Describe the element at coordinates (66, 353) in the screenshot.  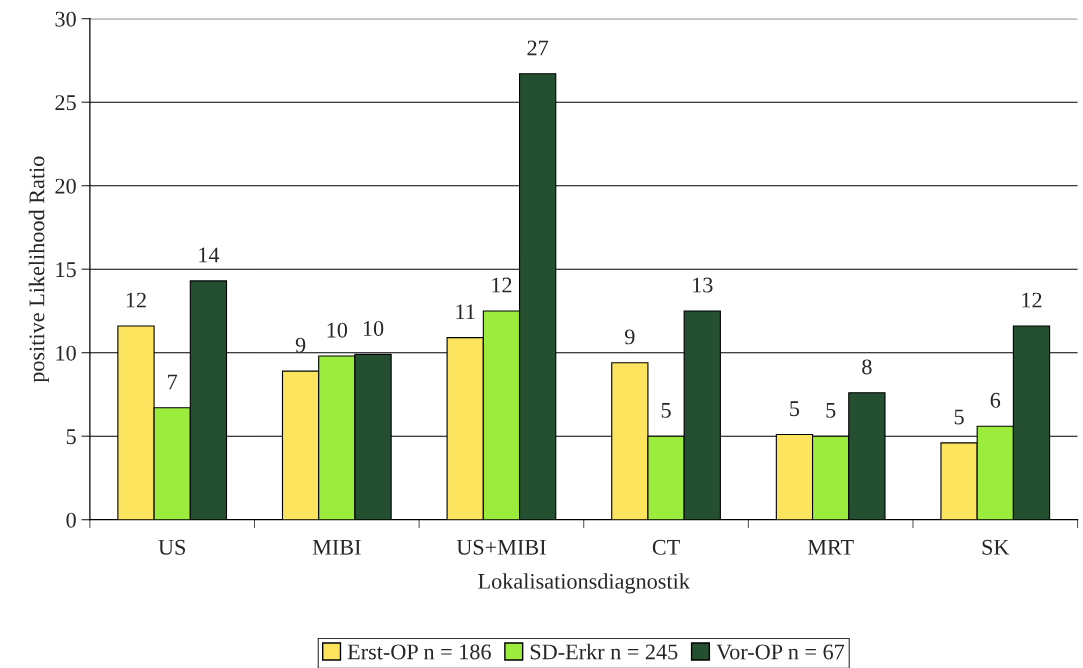
I see `y-tick-label: 10` at that location.